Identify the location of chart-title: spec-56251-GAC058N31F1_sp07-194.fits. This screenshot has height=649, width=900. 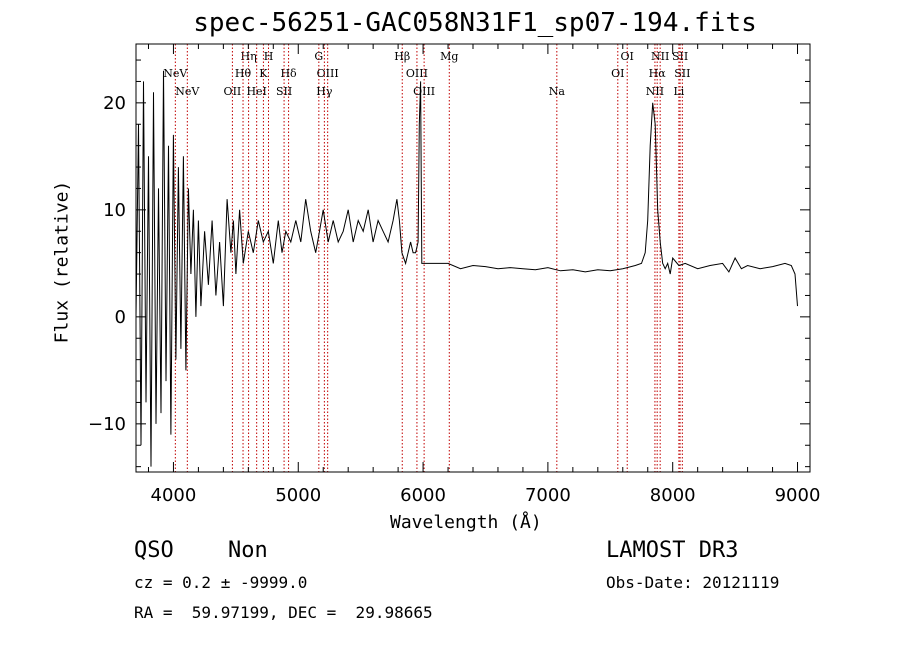
(475, 23).